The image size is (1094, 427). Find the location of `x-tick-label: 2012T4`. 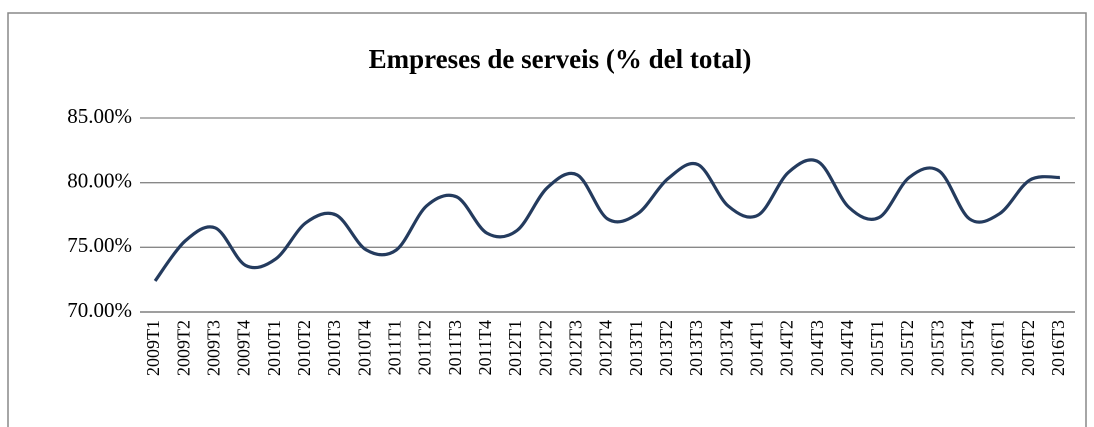

x-tick-label: 2012T4 is located at coordinates (606, 348).